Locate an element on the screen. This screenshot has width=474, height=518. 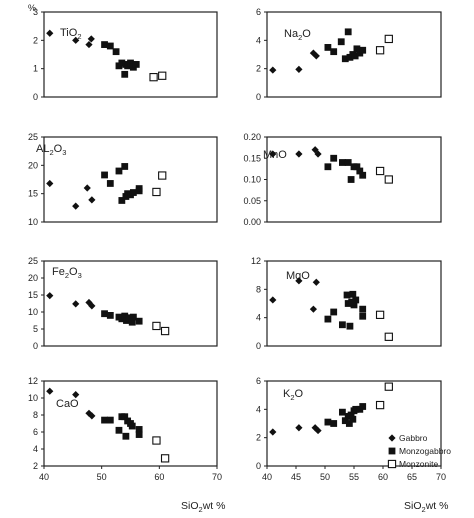
legend-item-monzogabbro: Monzogabbro is located at coordinates (419, 451).